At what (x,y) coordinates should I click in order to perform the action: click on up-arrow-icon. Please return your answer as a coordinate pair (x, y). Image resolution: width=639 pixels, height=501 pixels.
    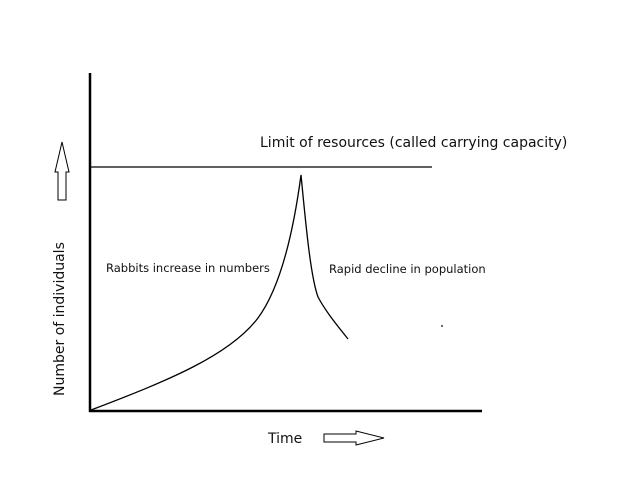
    Looking at the image, I should click on (62, 171).